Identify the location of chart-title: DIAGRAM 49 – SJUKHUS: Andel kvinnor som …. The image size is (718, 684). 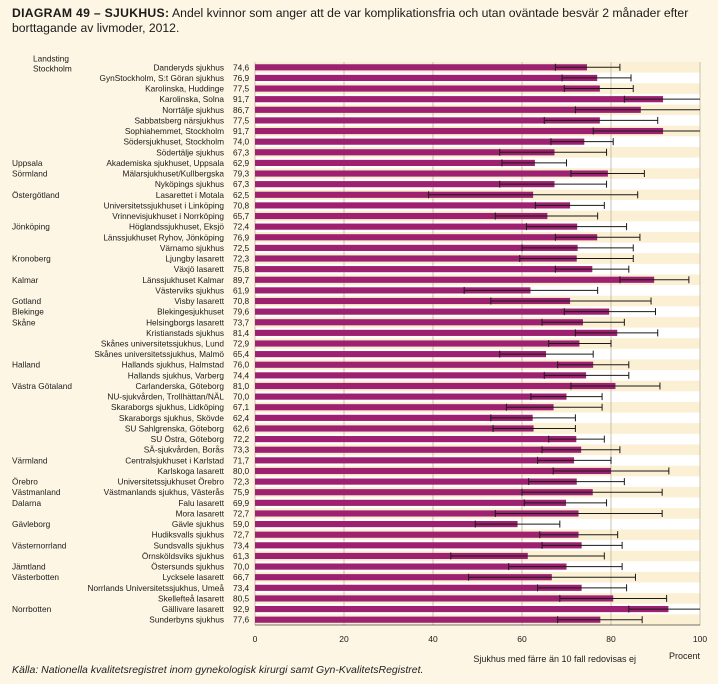
(359, 21).